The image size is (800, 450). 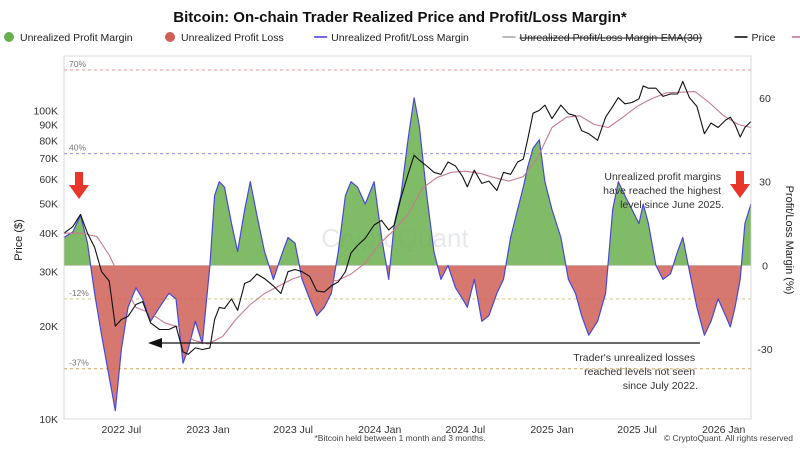 I want to click on x-tick-label: 2025 Jul, so click(x=637, y=430).